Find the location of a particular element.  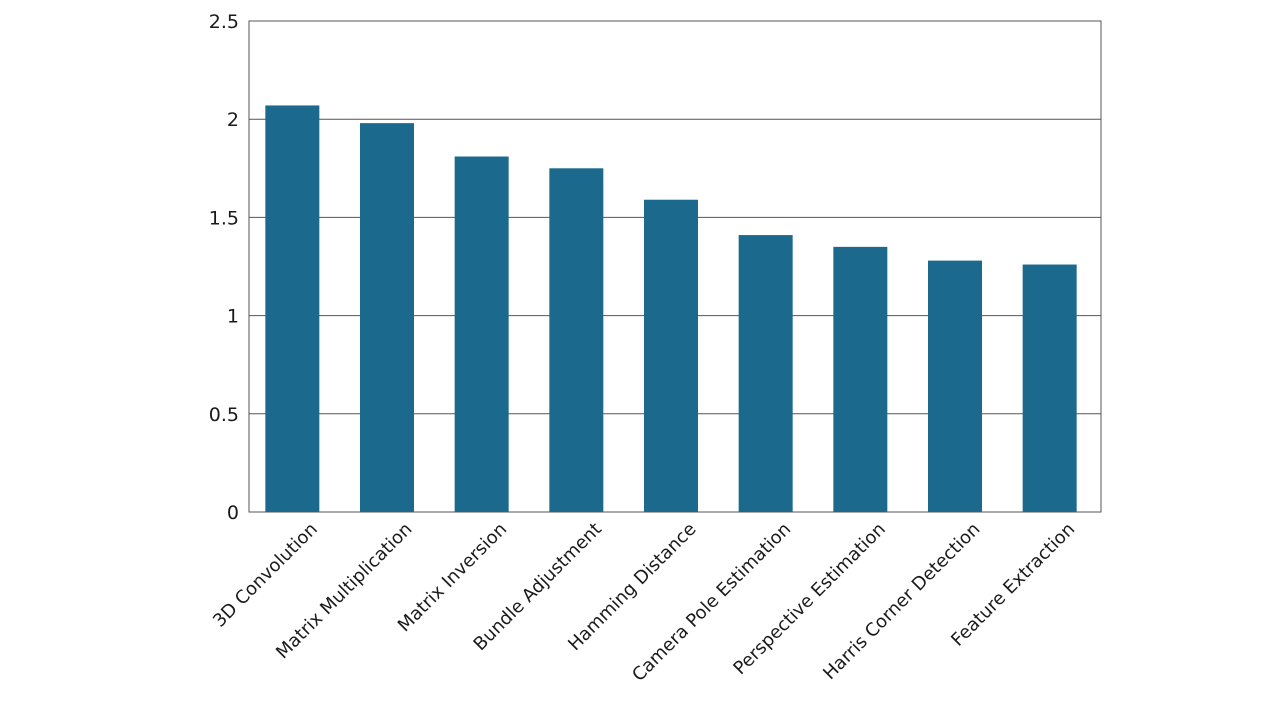

y-tick-label: 2.5 is located at coordinates (224, 22).